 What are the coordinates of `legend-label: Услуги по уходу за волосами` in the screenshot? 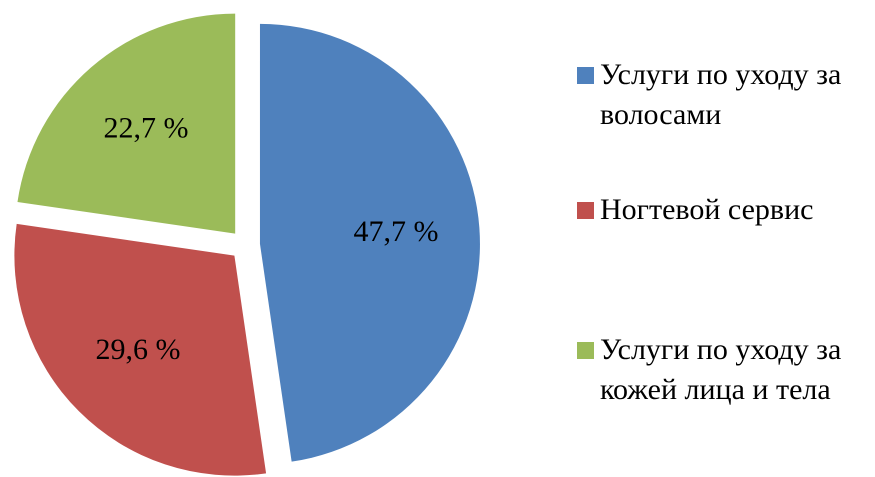 It's located at (721, 94).